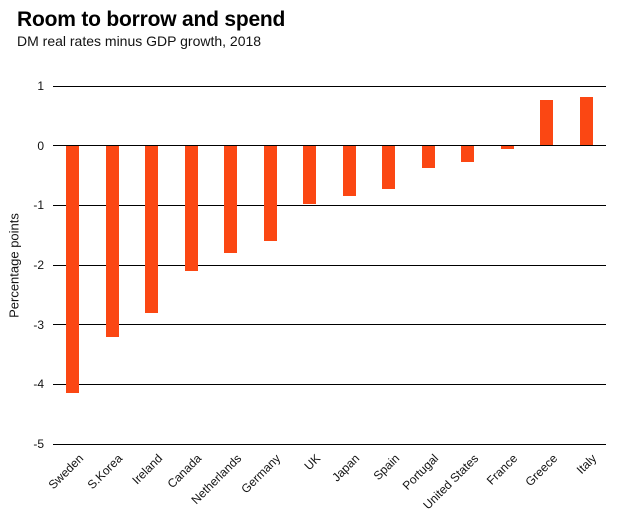 The image size is (620, 520). I want to click on bar-greece, so click(547, 122).